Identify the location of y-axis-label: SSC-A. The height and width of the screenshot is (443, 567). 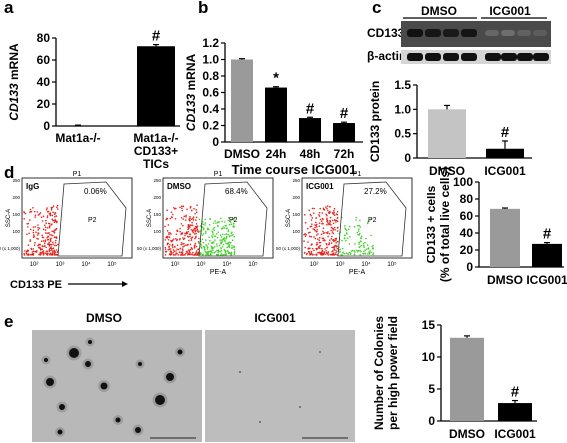
(9, 218).